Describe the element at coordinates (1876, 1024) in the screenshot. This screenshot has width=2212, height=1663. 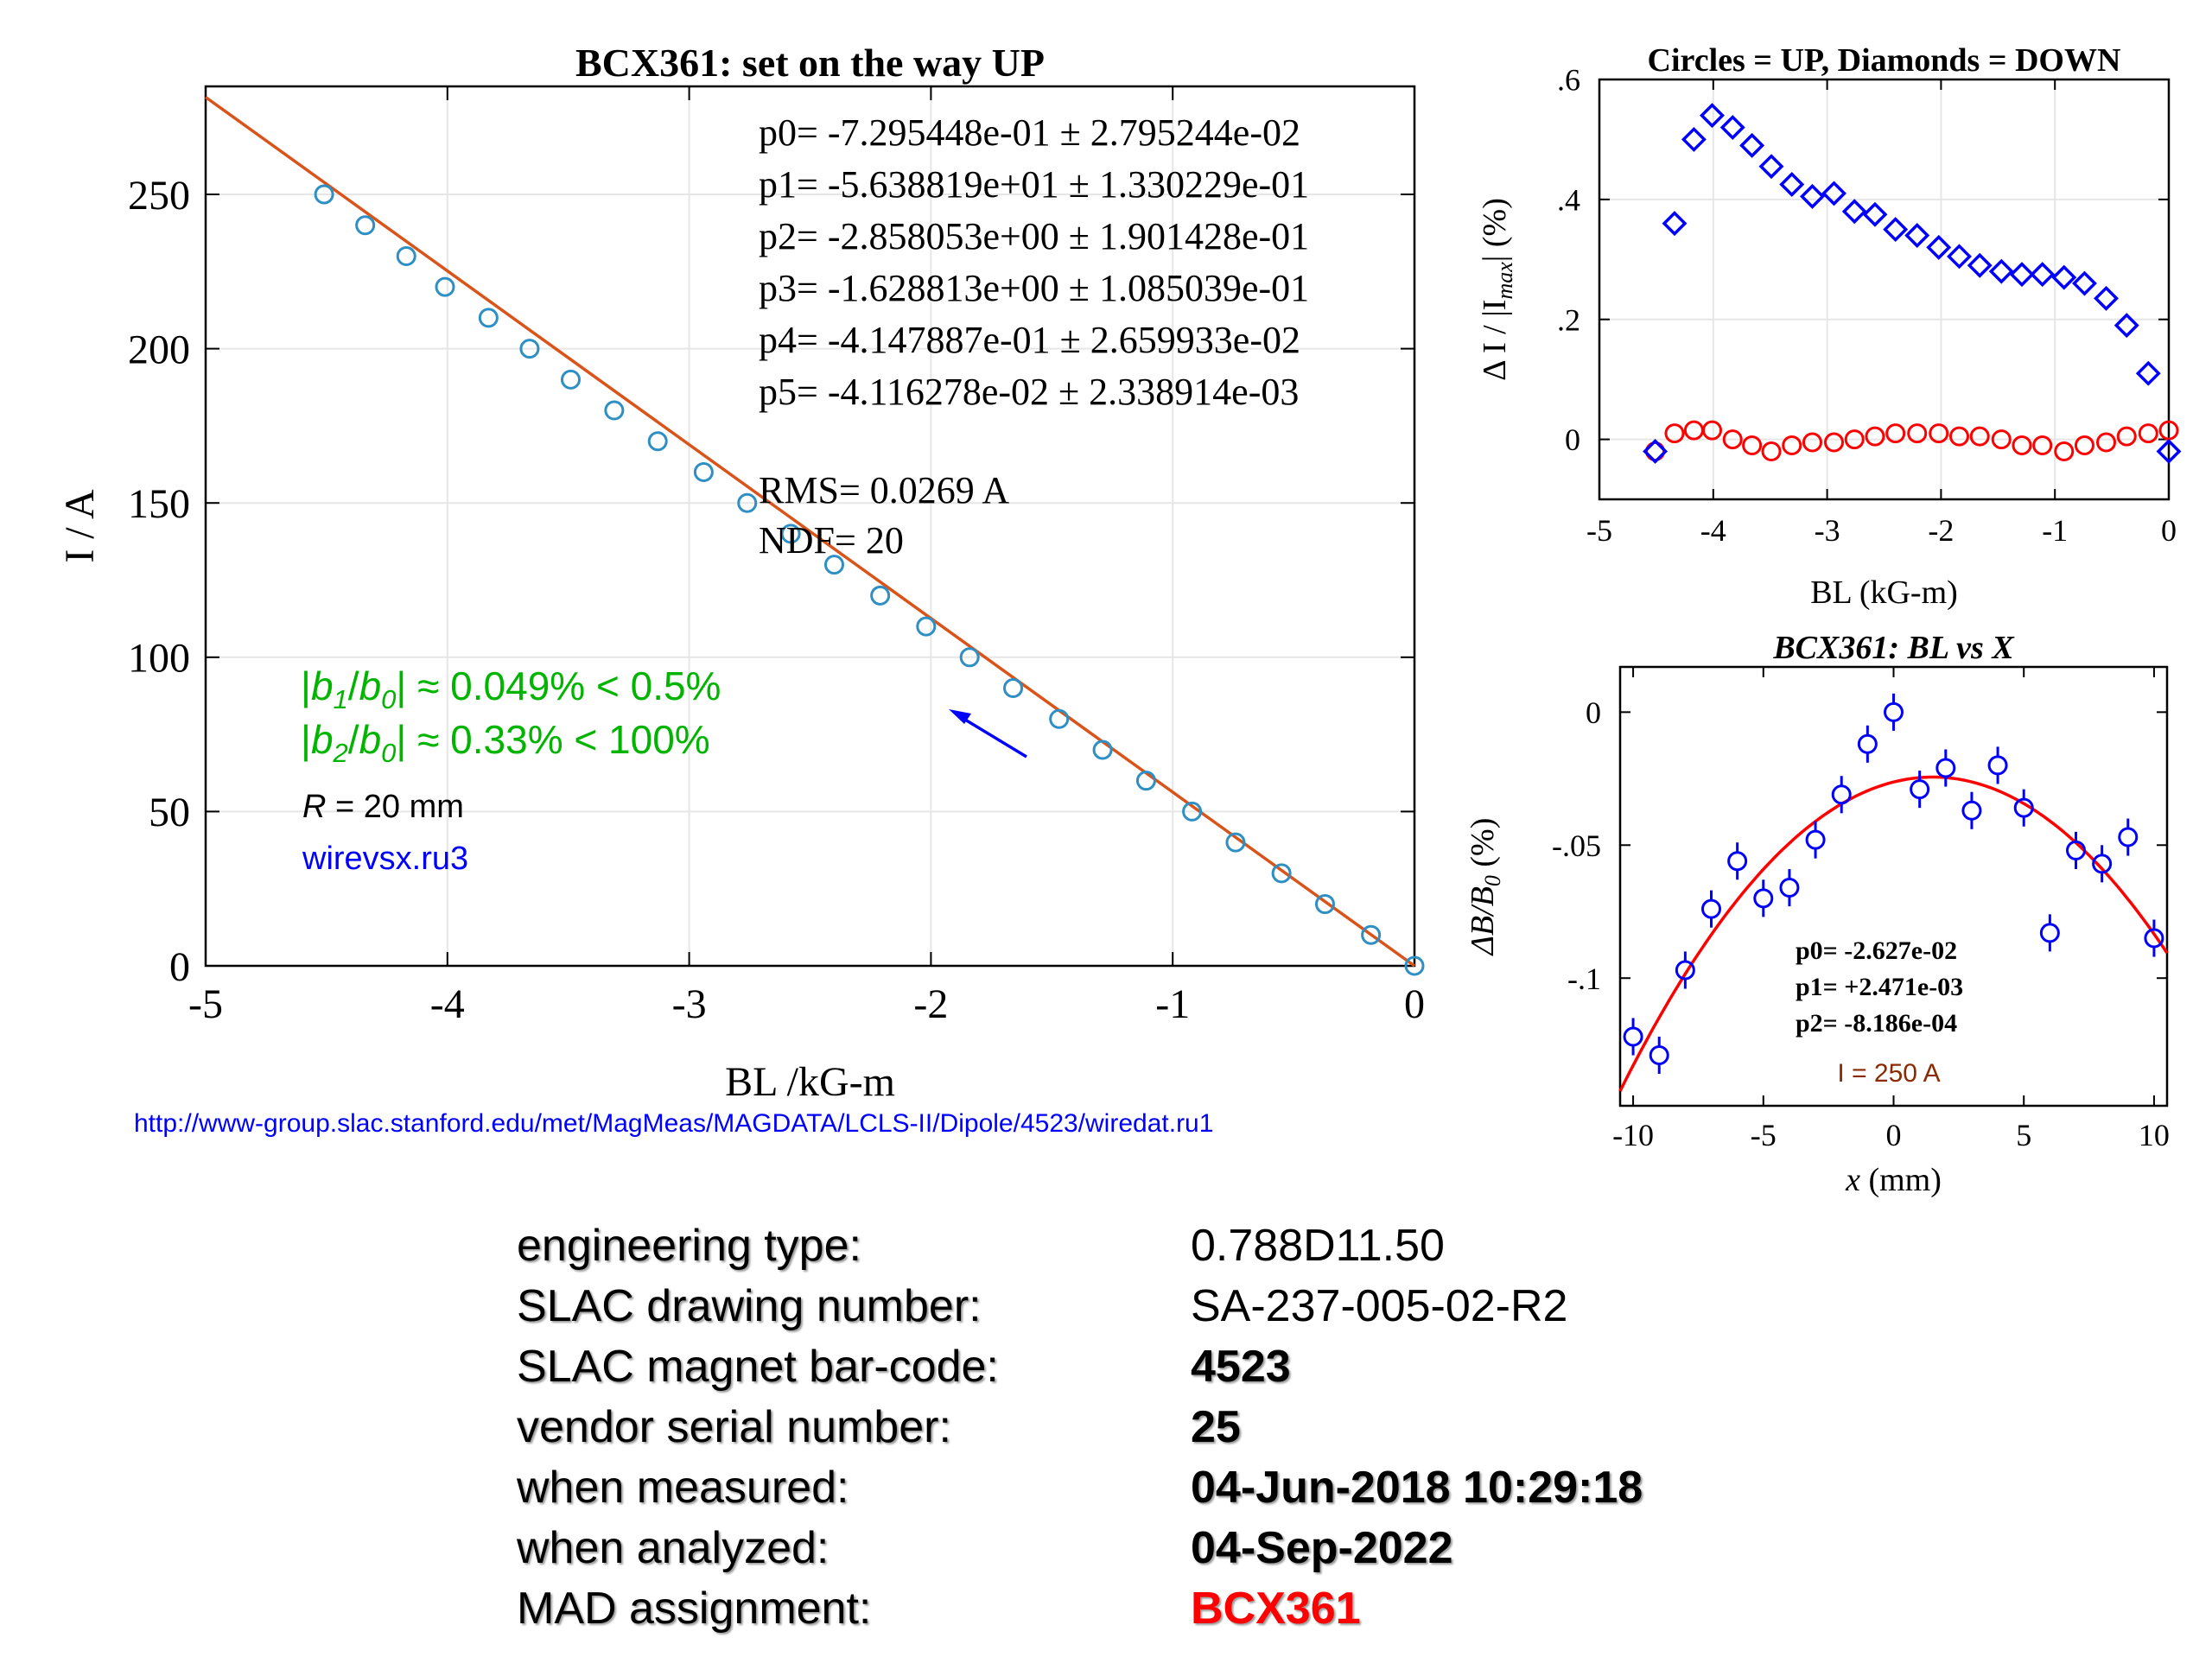
I see `bx-fit-p2: p2= -8.186e-04` at that location.